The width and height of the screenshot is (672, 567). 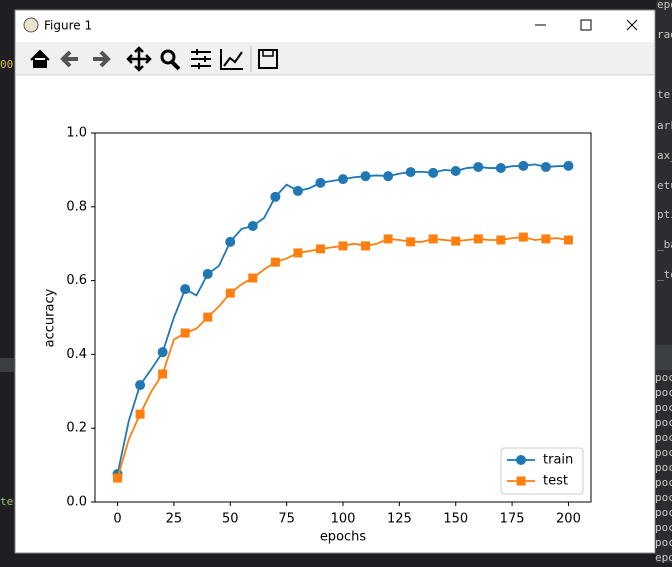 What do you see at coordinates (50, 317) in the screenshot?
I see `y-axis-label: accuracy` at bounding box center [50, 317].